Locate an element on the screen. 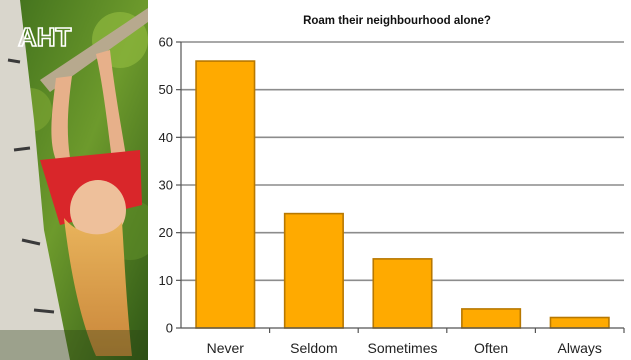 This screenshot has height=360, width=631. bar-always is located at coordinates (579, 322).